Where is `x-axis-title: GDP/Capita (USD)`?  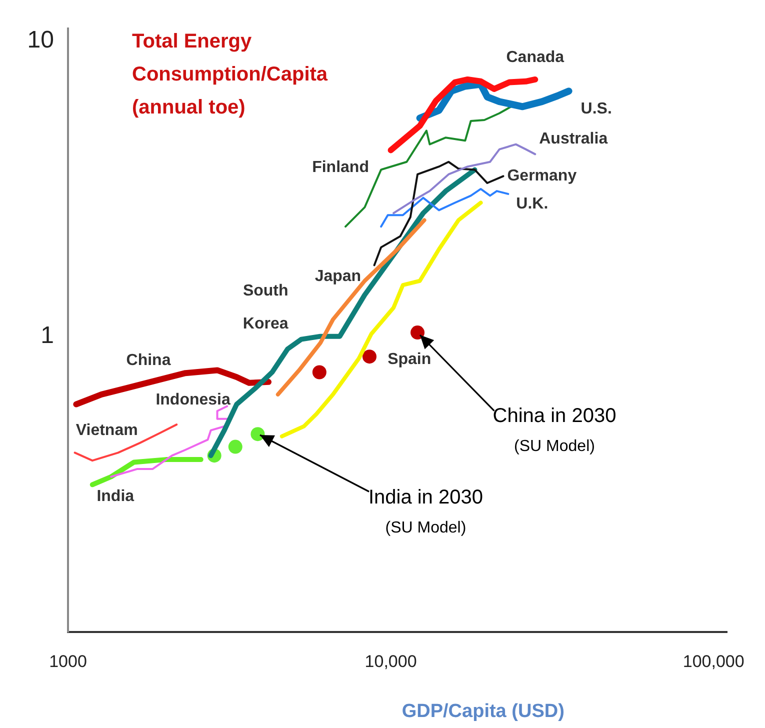 x-axis-title: GDP/Capita (USD) is located at coordinates (483, 711).